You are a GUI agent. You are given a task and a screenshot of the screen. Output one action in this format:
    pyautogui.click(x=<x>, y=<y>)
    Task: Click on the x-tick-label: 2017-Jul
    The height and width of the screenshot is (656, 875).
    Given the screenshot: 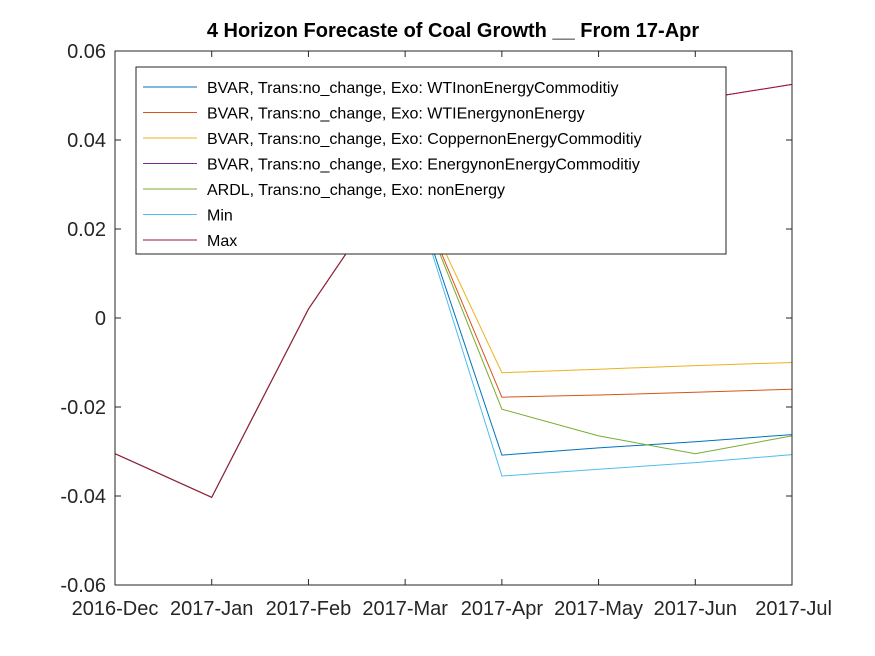 What is the action you would take?
    pyautogui.click(x=793, y=609)
    